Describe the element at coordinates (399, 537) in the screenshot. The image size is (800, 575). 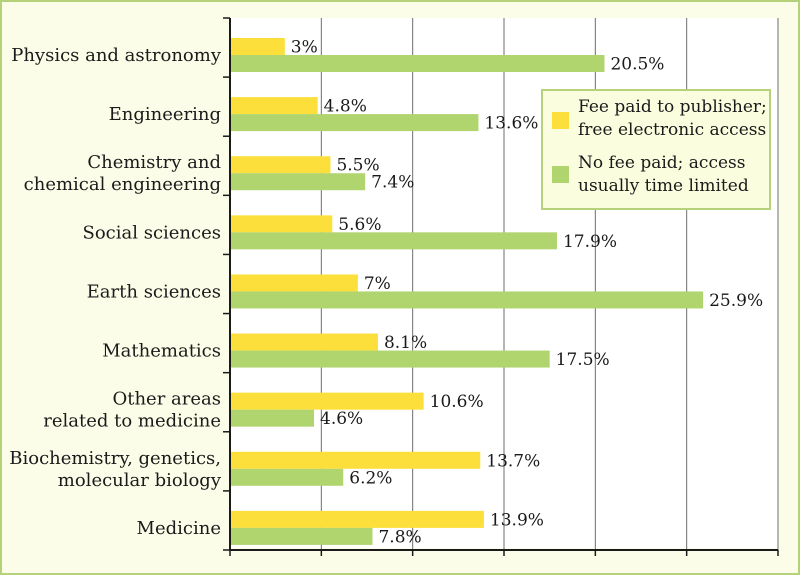
I see `data-label: 7.8%` at that location.